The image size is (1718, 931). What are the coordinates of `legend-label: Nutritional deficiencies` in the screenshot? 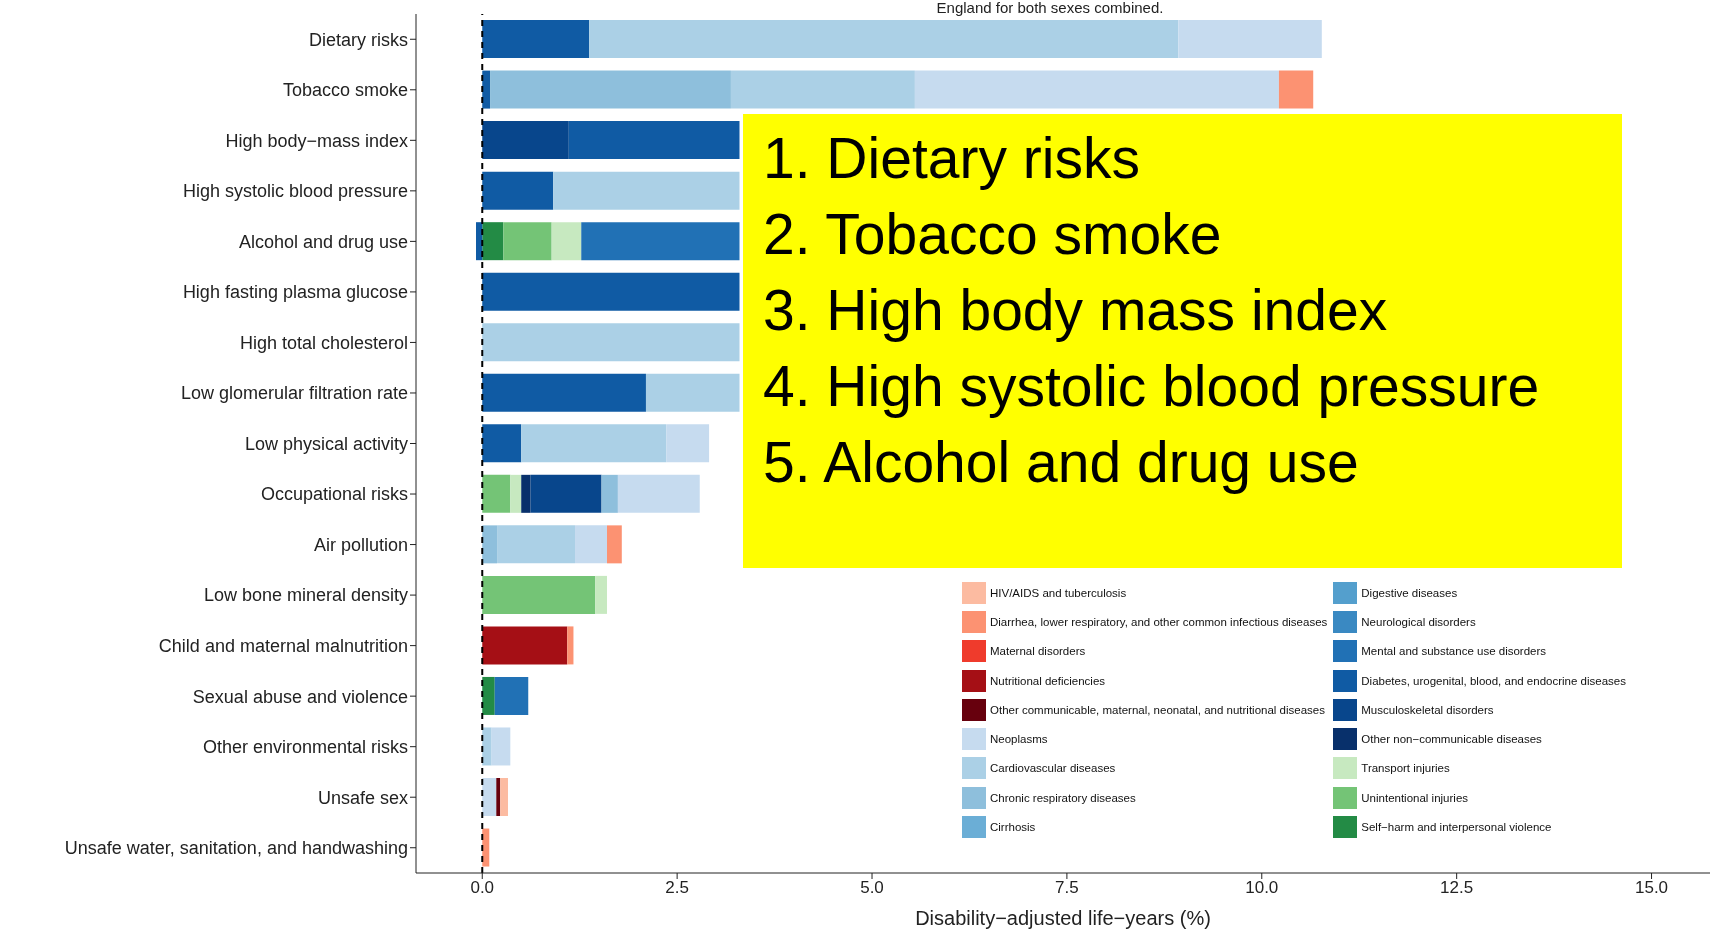 It's located at (1048, 680).